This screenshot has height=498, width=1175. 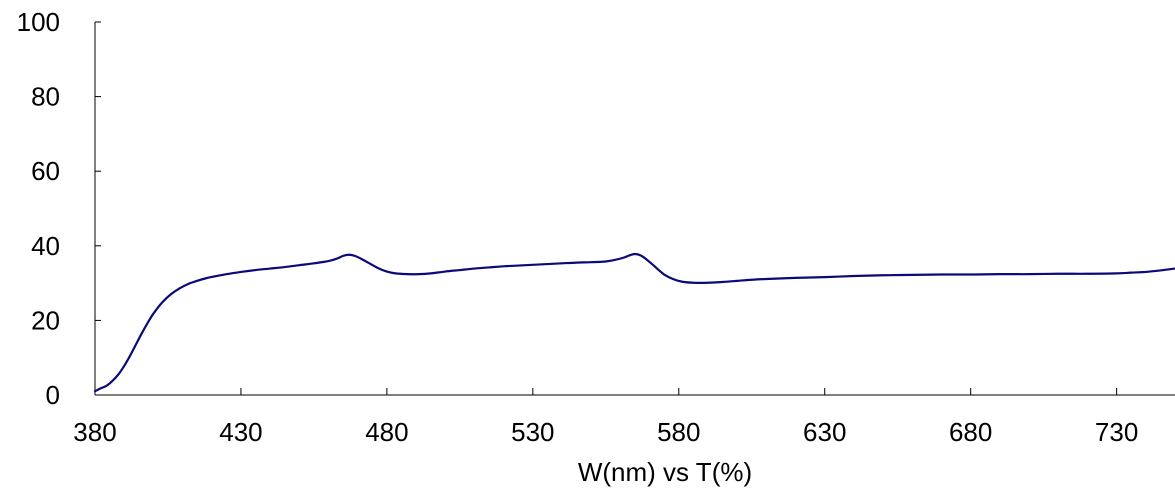 I want to click on x-tick-label: 730, so click(x=1116, y=432).